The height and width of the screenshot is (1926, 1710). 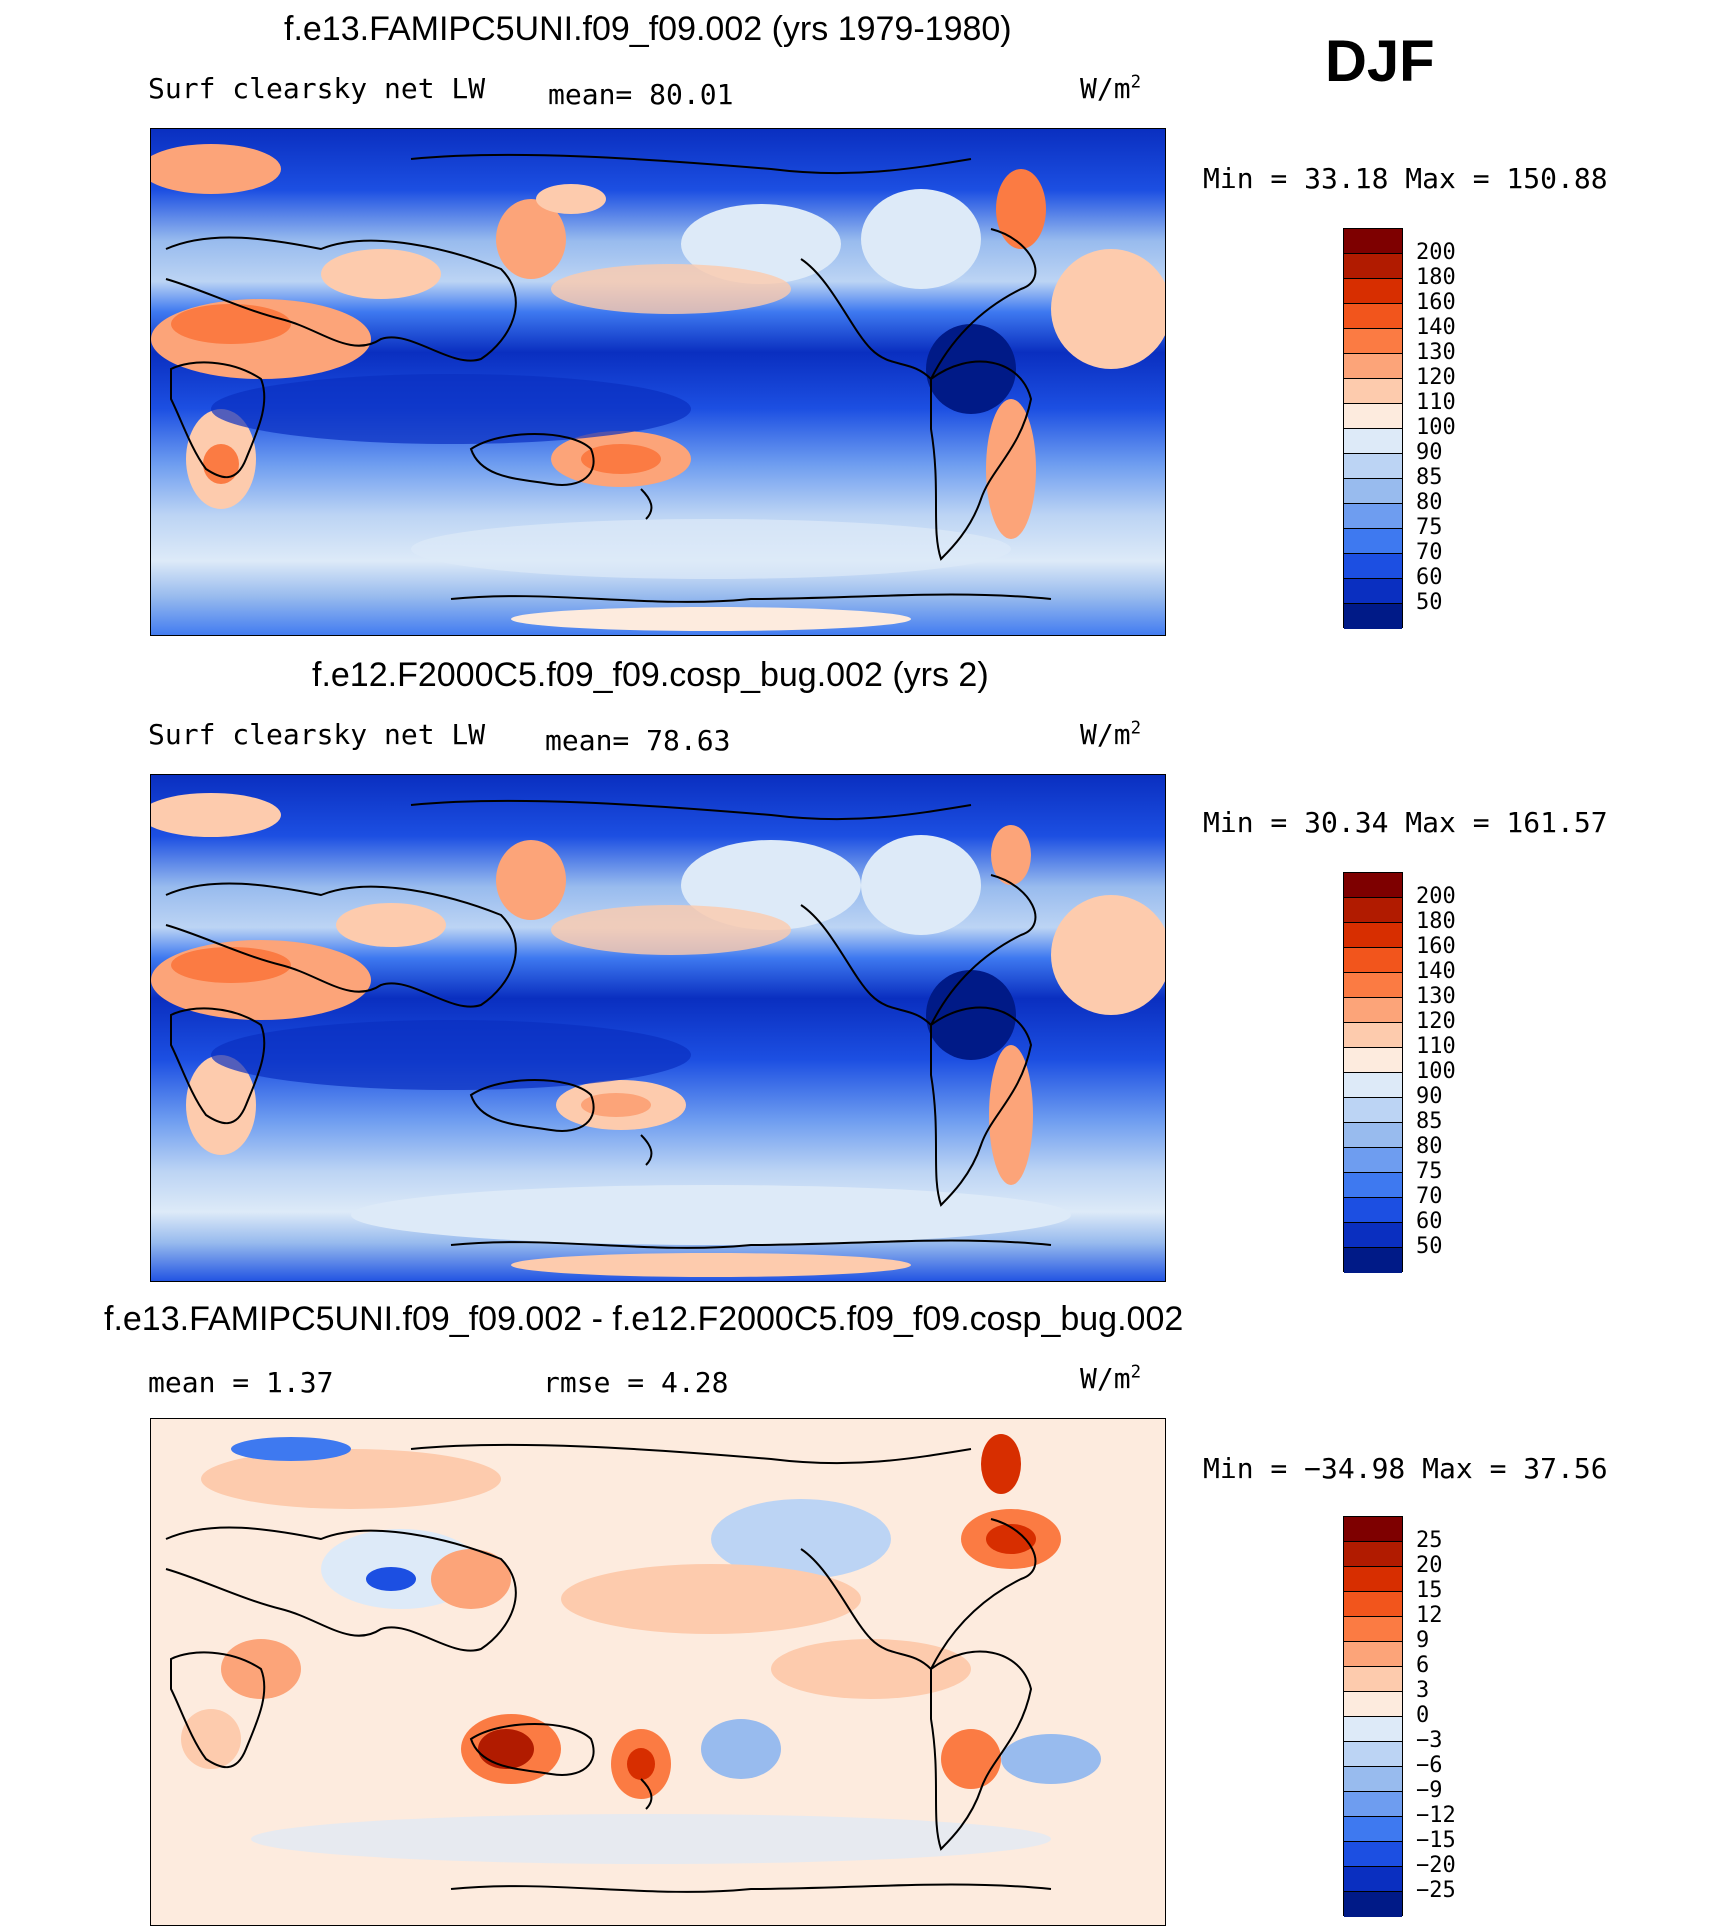 I want to click on colorbar-tick-label: 50, so click(x=1429, y=1246).